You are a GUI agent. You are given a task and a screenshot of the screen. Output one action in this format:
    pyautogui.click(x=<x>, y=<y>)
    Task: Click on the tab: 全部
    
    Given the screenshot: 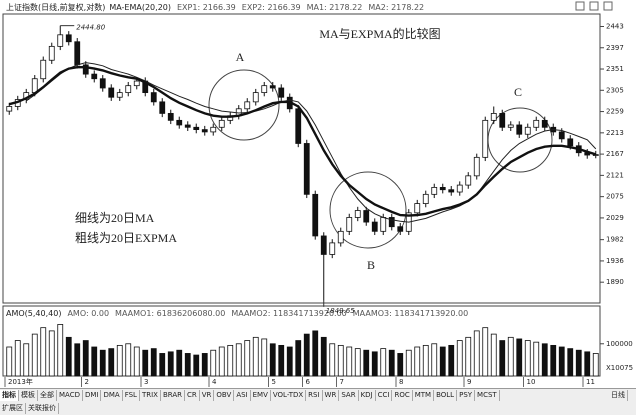 What is the action you would take?
    pyautogui.click(x=47, y=395)
    